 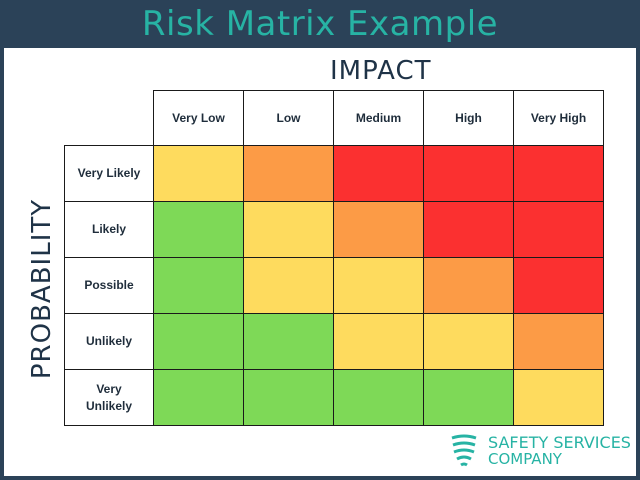 What do you see at coordinates (379, 118) in the screenshot?
I see `impact-header: Medium` at bounding box center [379, 118].